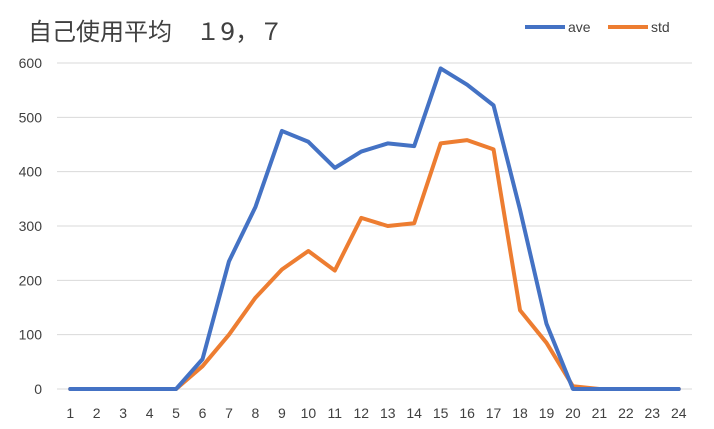 The width and height of the screenshot is (714, 429). Describe the element at coordinates (547, 413) in the screenshot. I see `x-tick-label-19: 19` at that location.